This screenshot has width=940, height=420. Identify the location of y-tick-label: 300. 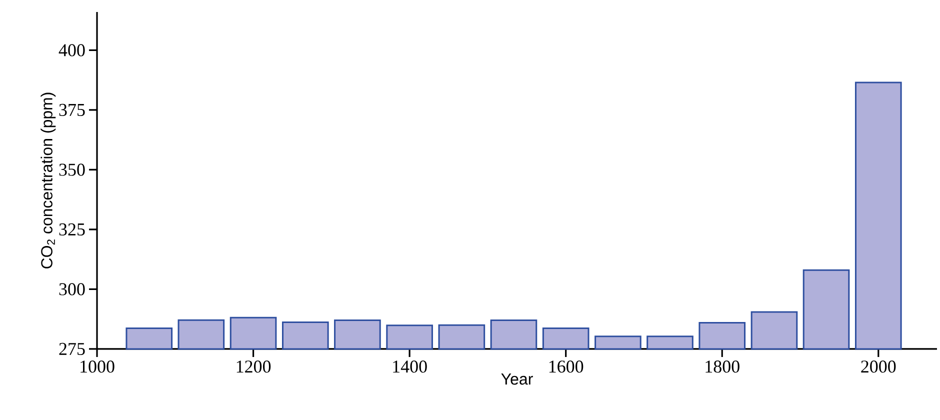
(72, 289).